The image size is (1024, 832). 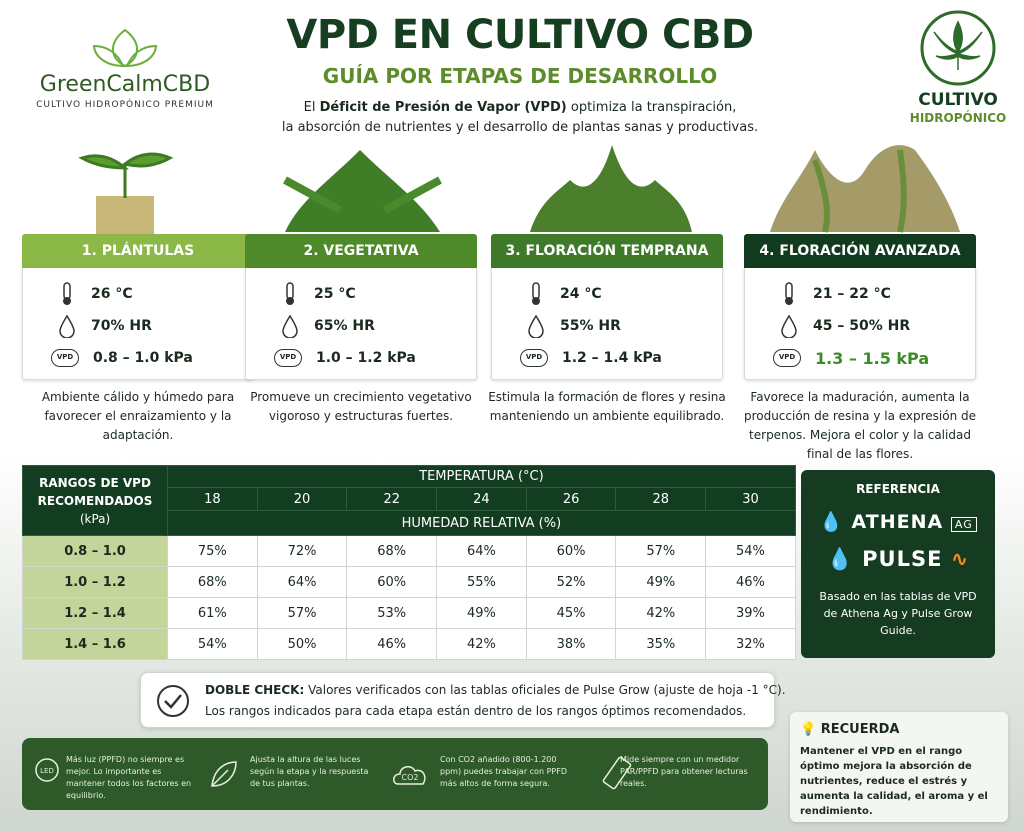 I want to click on stage-card: 1. PLÁNTULAS 26 °C 70% HR VPD 0.8 – 1.0 kPa, so click(x=138, y=307).